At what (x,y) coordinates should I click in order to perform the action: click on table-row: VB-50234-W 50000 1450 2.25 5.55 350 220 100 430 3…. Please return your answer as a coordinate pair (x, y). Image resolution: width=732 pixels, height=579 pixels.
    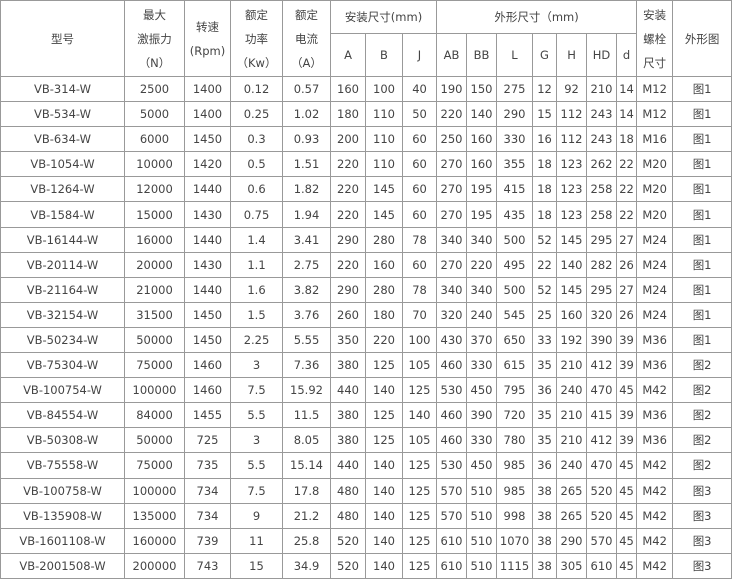
    Looking at the image, I should click on (366, 340).